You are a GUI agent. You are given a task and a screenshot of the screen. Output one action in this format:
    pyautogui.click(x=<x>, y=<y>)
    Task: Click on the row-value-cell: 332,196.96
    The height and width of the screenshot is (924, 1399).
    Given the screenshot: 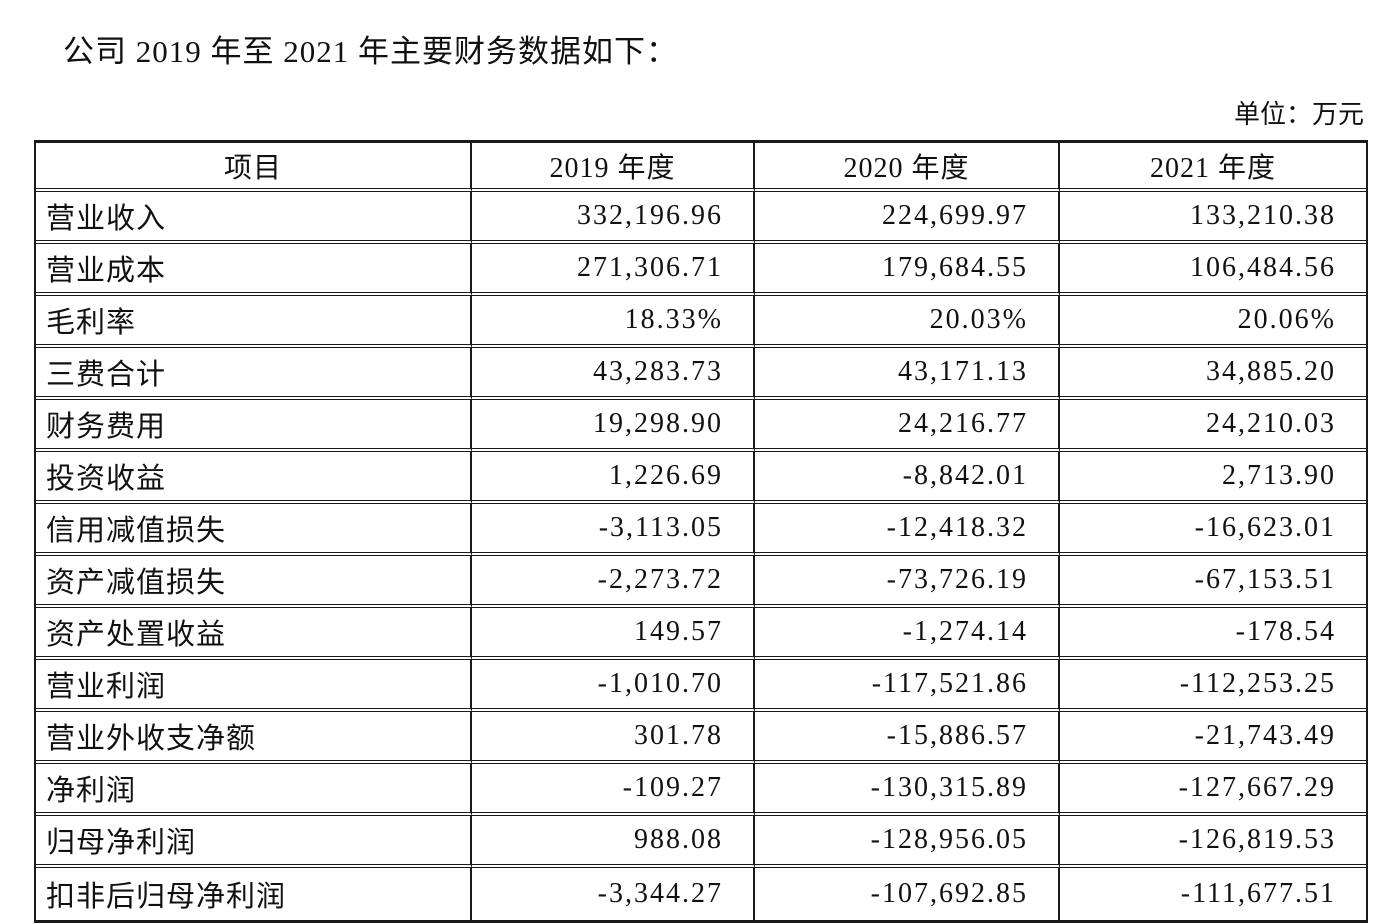 What is the action you would take?
    pyautogui.click(x=613, y=218)
    